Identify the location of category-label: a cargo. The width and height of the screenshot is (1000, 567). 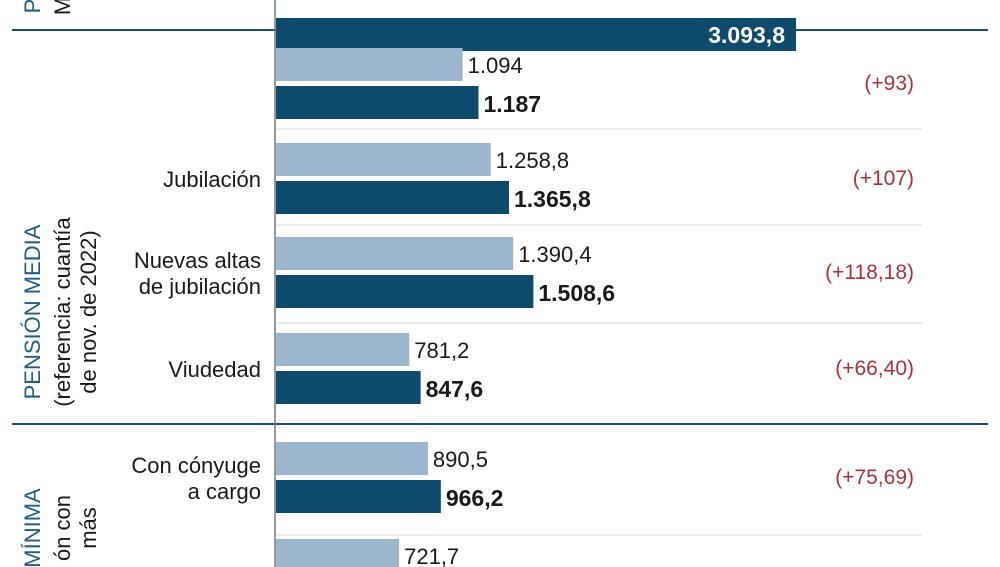
(224, 491).